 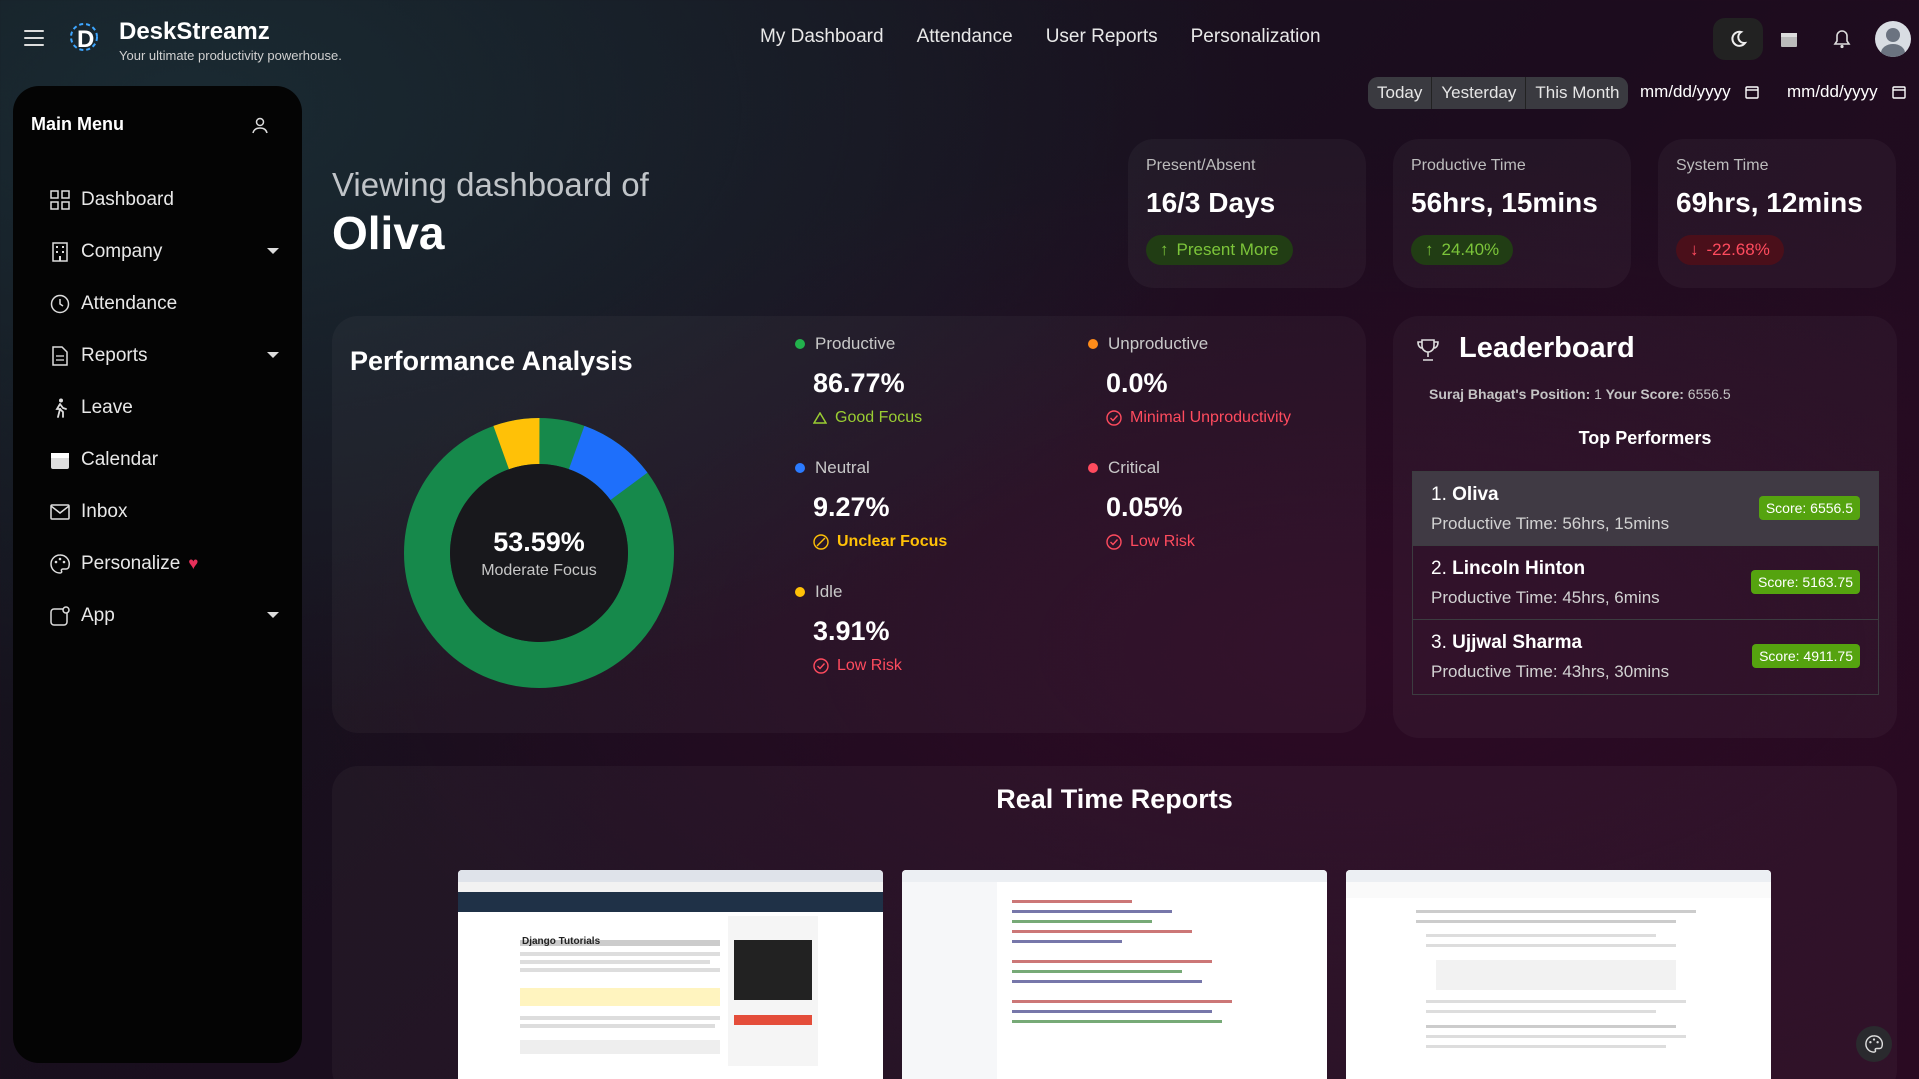 I want to click on metric-label: Unproductive, so click(x=1158, y=343).